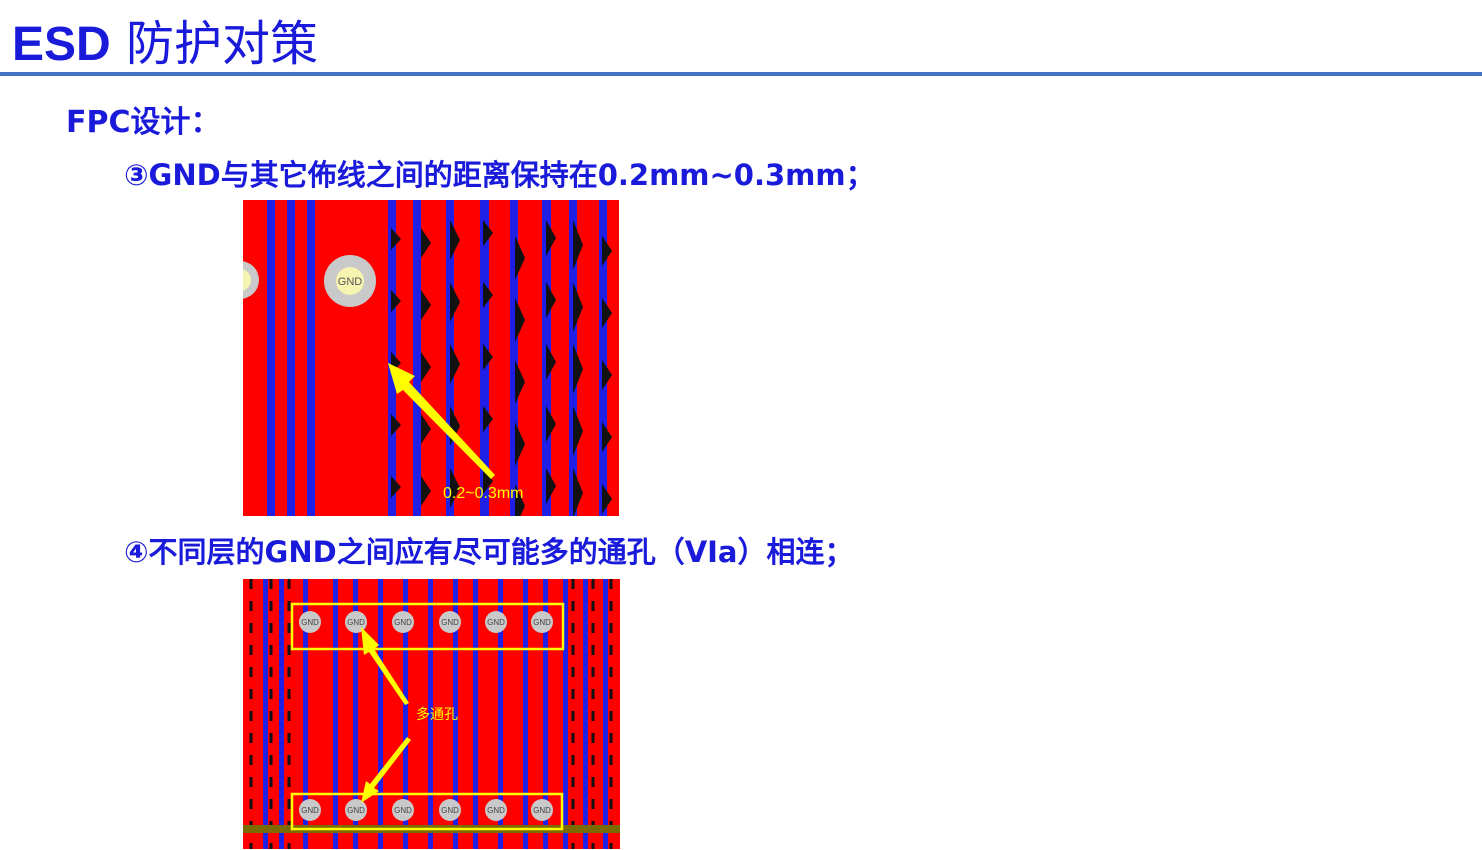  Describe the element at coordinates (427, 811) in the screenshot. I see `via-row-bottom-highlight` at that location.